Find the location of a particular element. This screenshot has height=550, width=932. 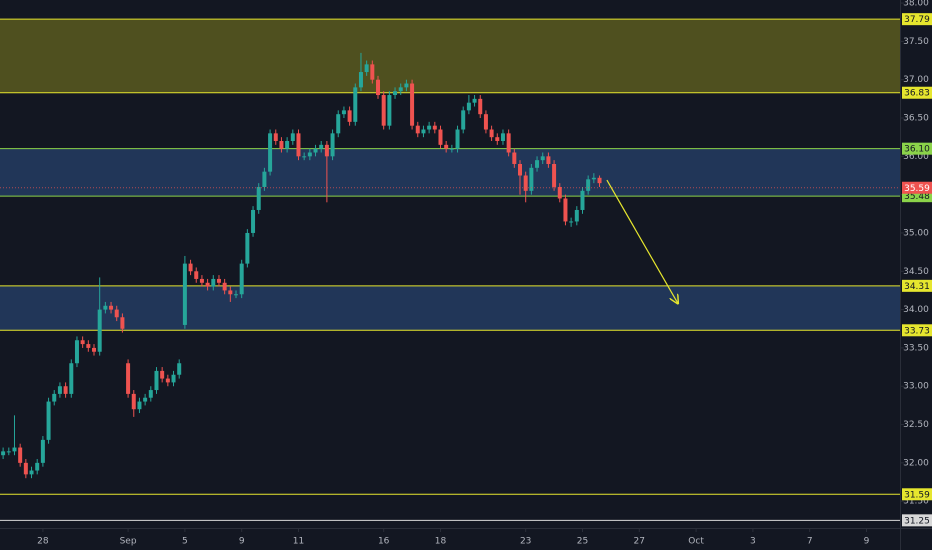

x-tick-label: 28 is located at coordinates (43, 542).